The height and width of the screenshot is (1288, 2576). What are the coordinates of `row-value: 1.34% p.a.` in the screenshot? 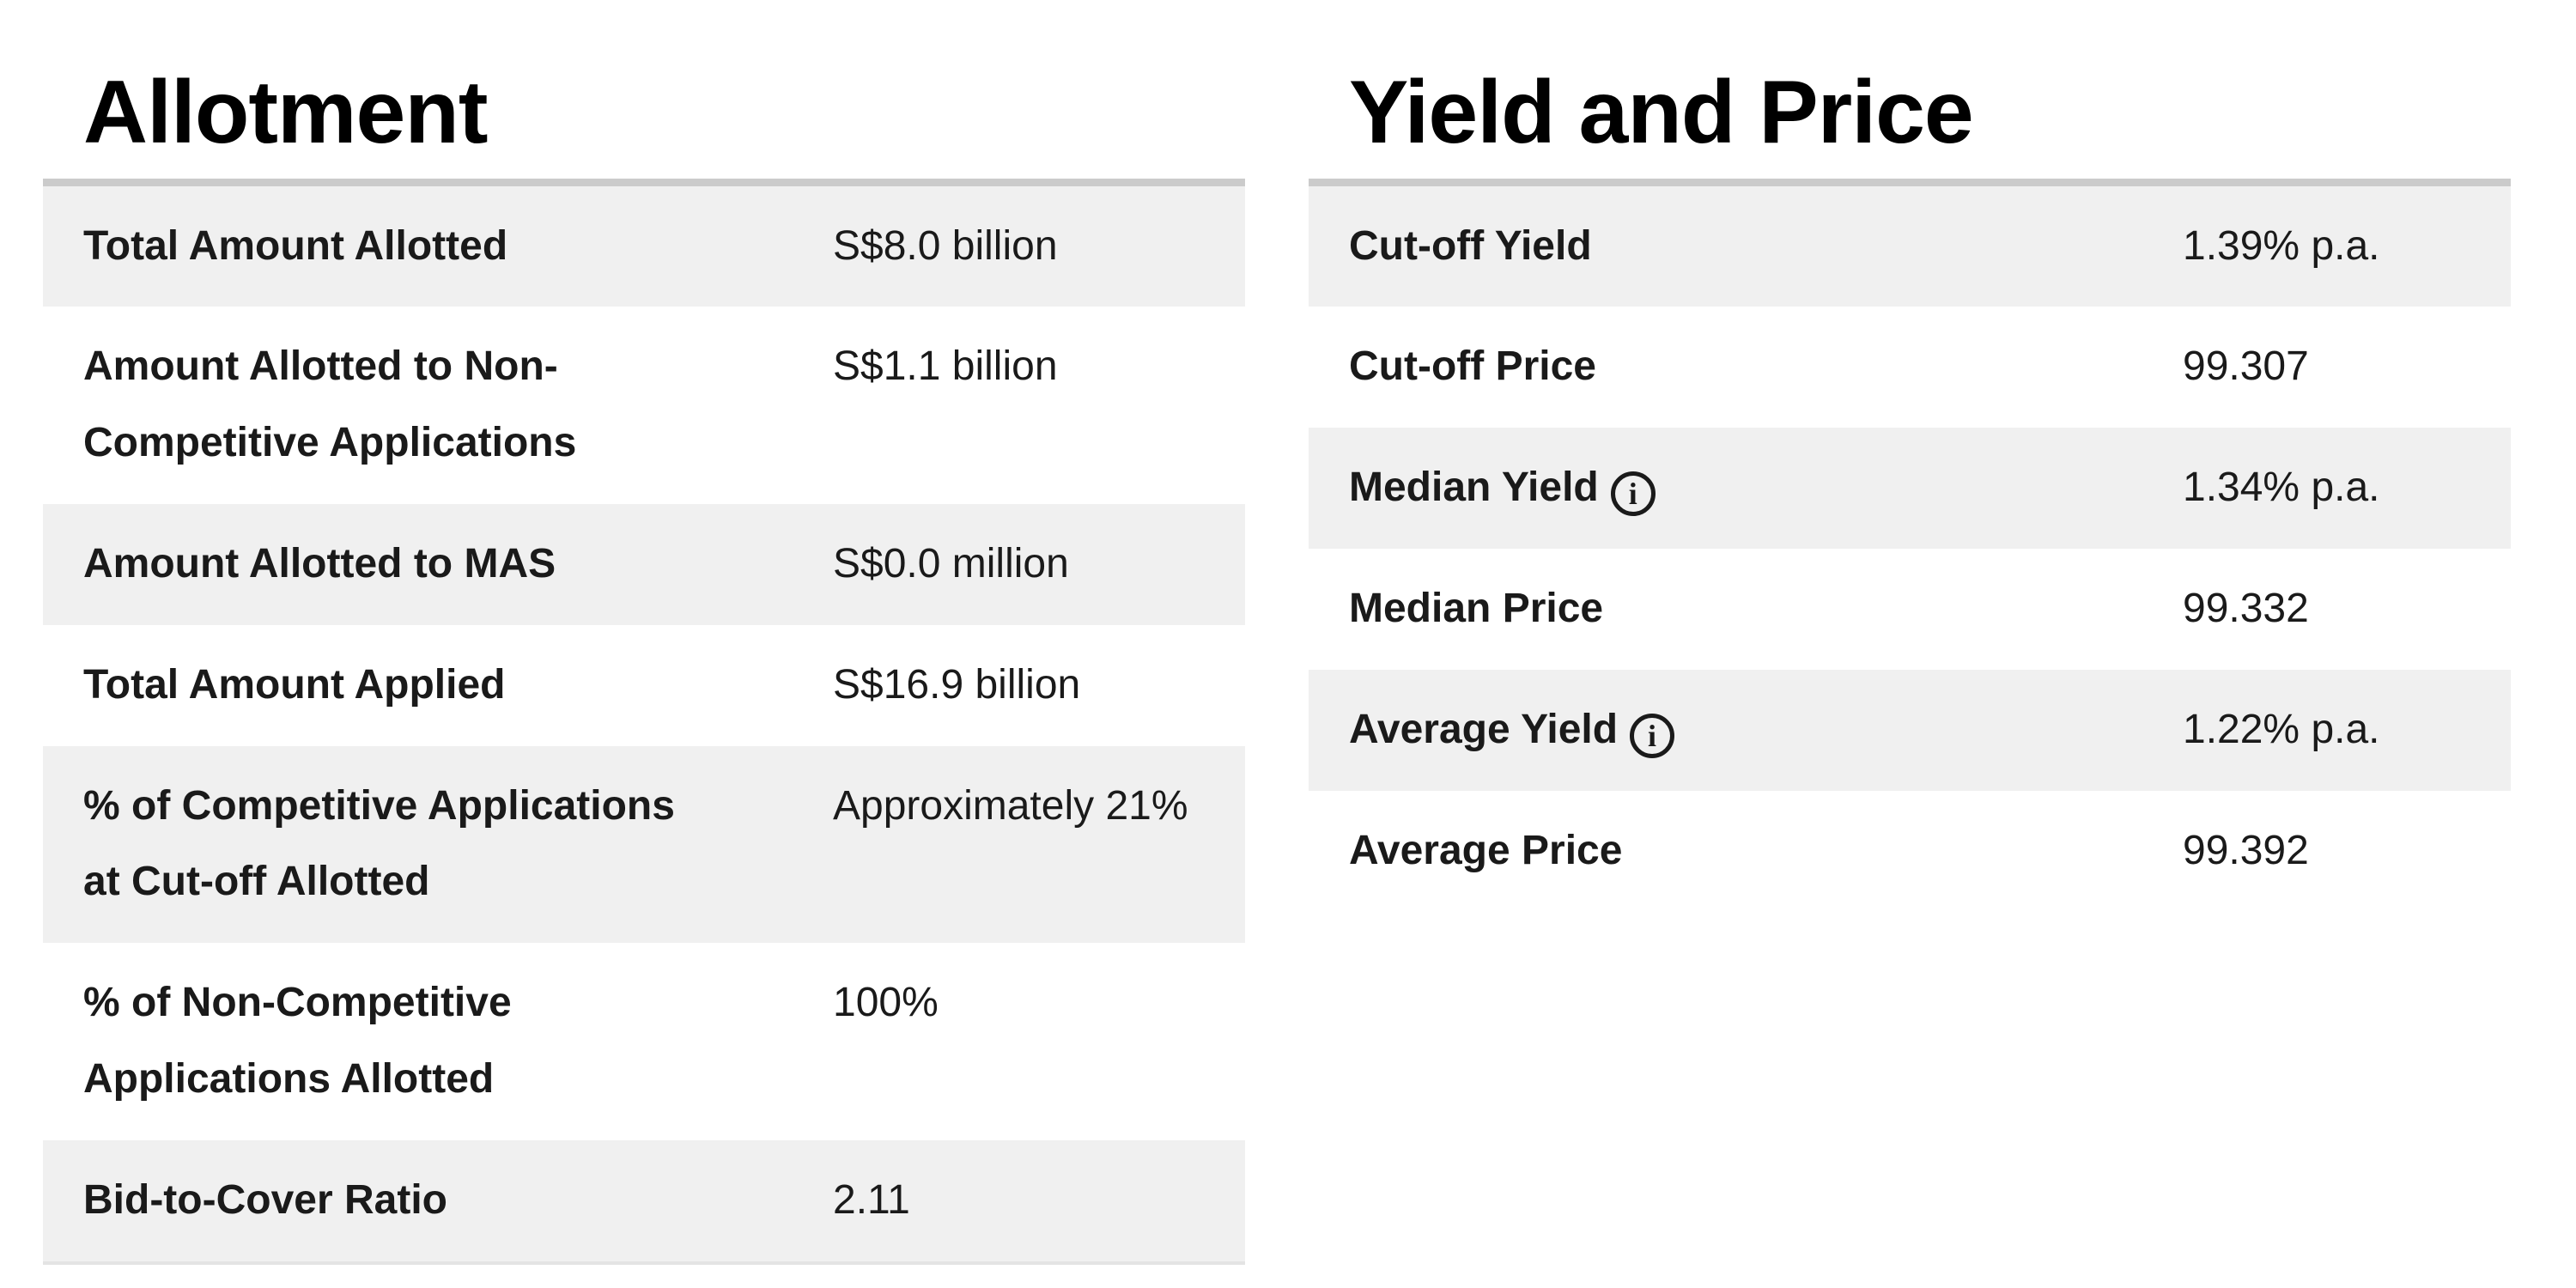 It's located at (2281, 488).